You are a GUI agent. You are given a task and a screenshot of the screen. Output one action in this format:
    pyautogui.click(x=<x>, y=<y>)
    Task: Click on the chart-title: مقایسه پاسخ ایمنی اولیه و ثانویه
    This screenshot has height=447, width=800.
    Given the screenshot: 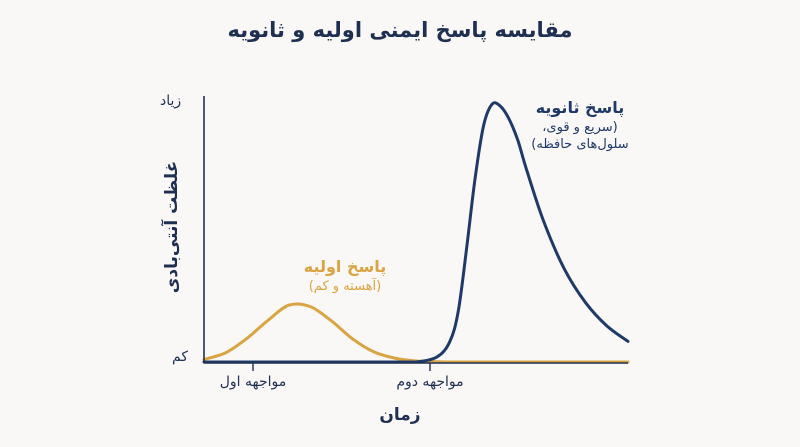 What is the action you would take?
    pyautogui.click(x=400, y=30)
    